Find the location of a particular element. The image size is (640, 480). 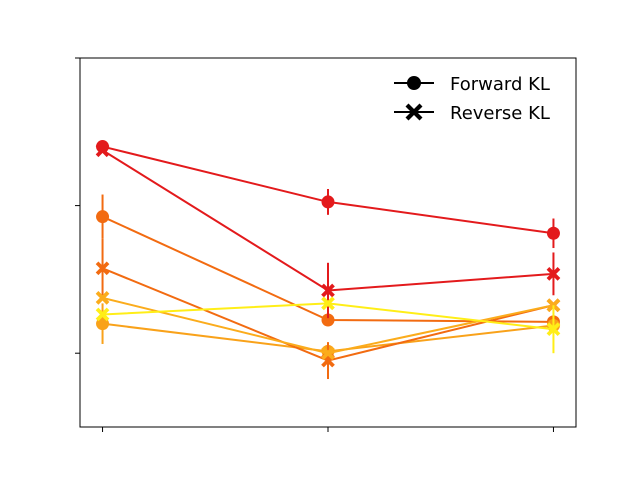

legend: Forward KL Reverse KL is located at coordinates (476, 99).